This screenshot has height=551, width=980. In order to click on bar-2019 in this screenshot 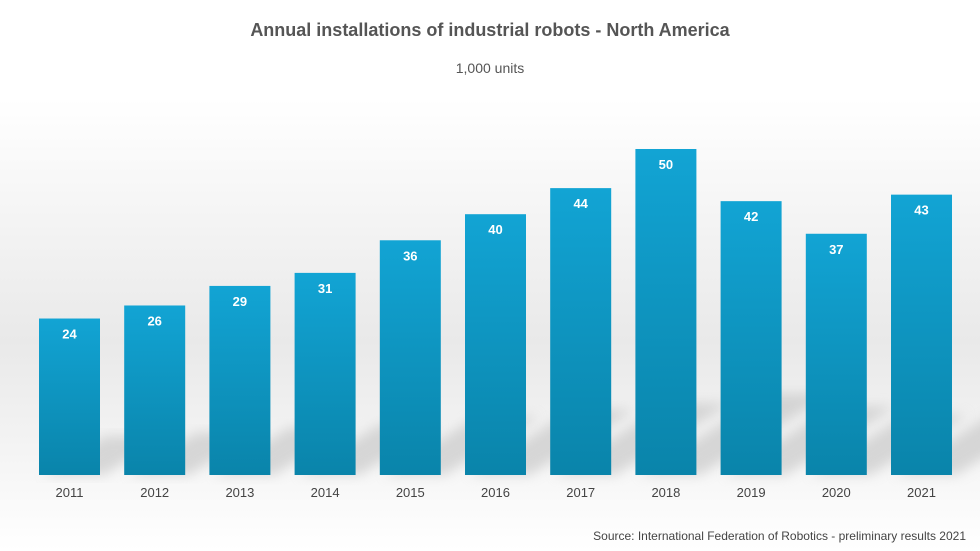, I will do `click(751, 338)`.